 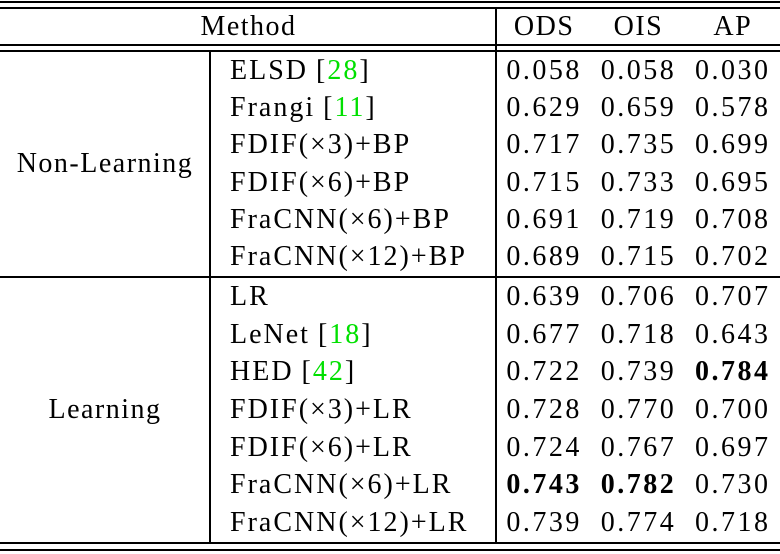 I want to click on table-row: LR 0.639 0.706 0.707, so click(x=495, y=297).